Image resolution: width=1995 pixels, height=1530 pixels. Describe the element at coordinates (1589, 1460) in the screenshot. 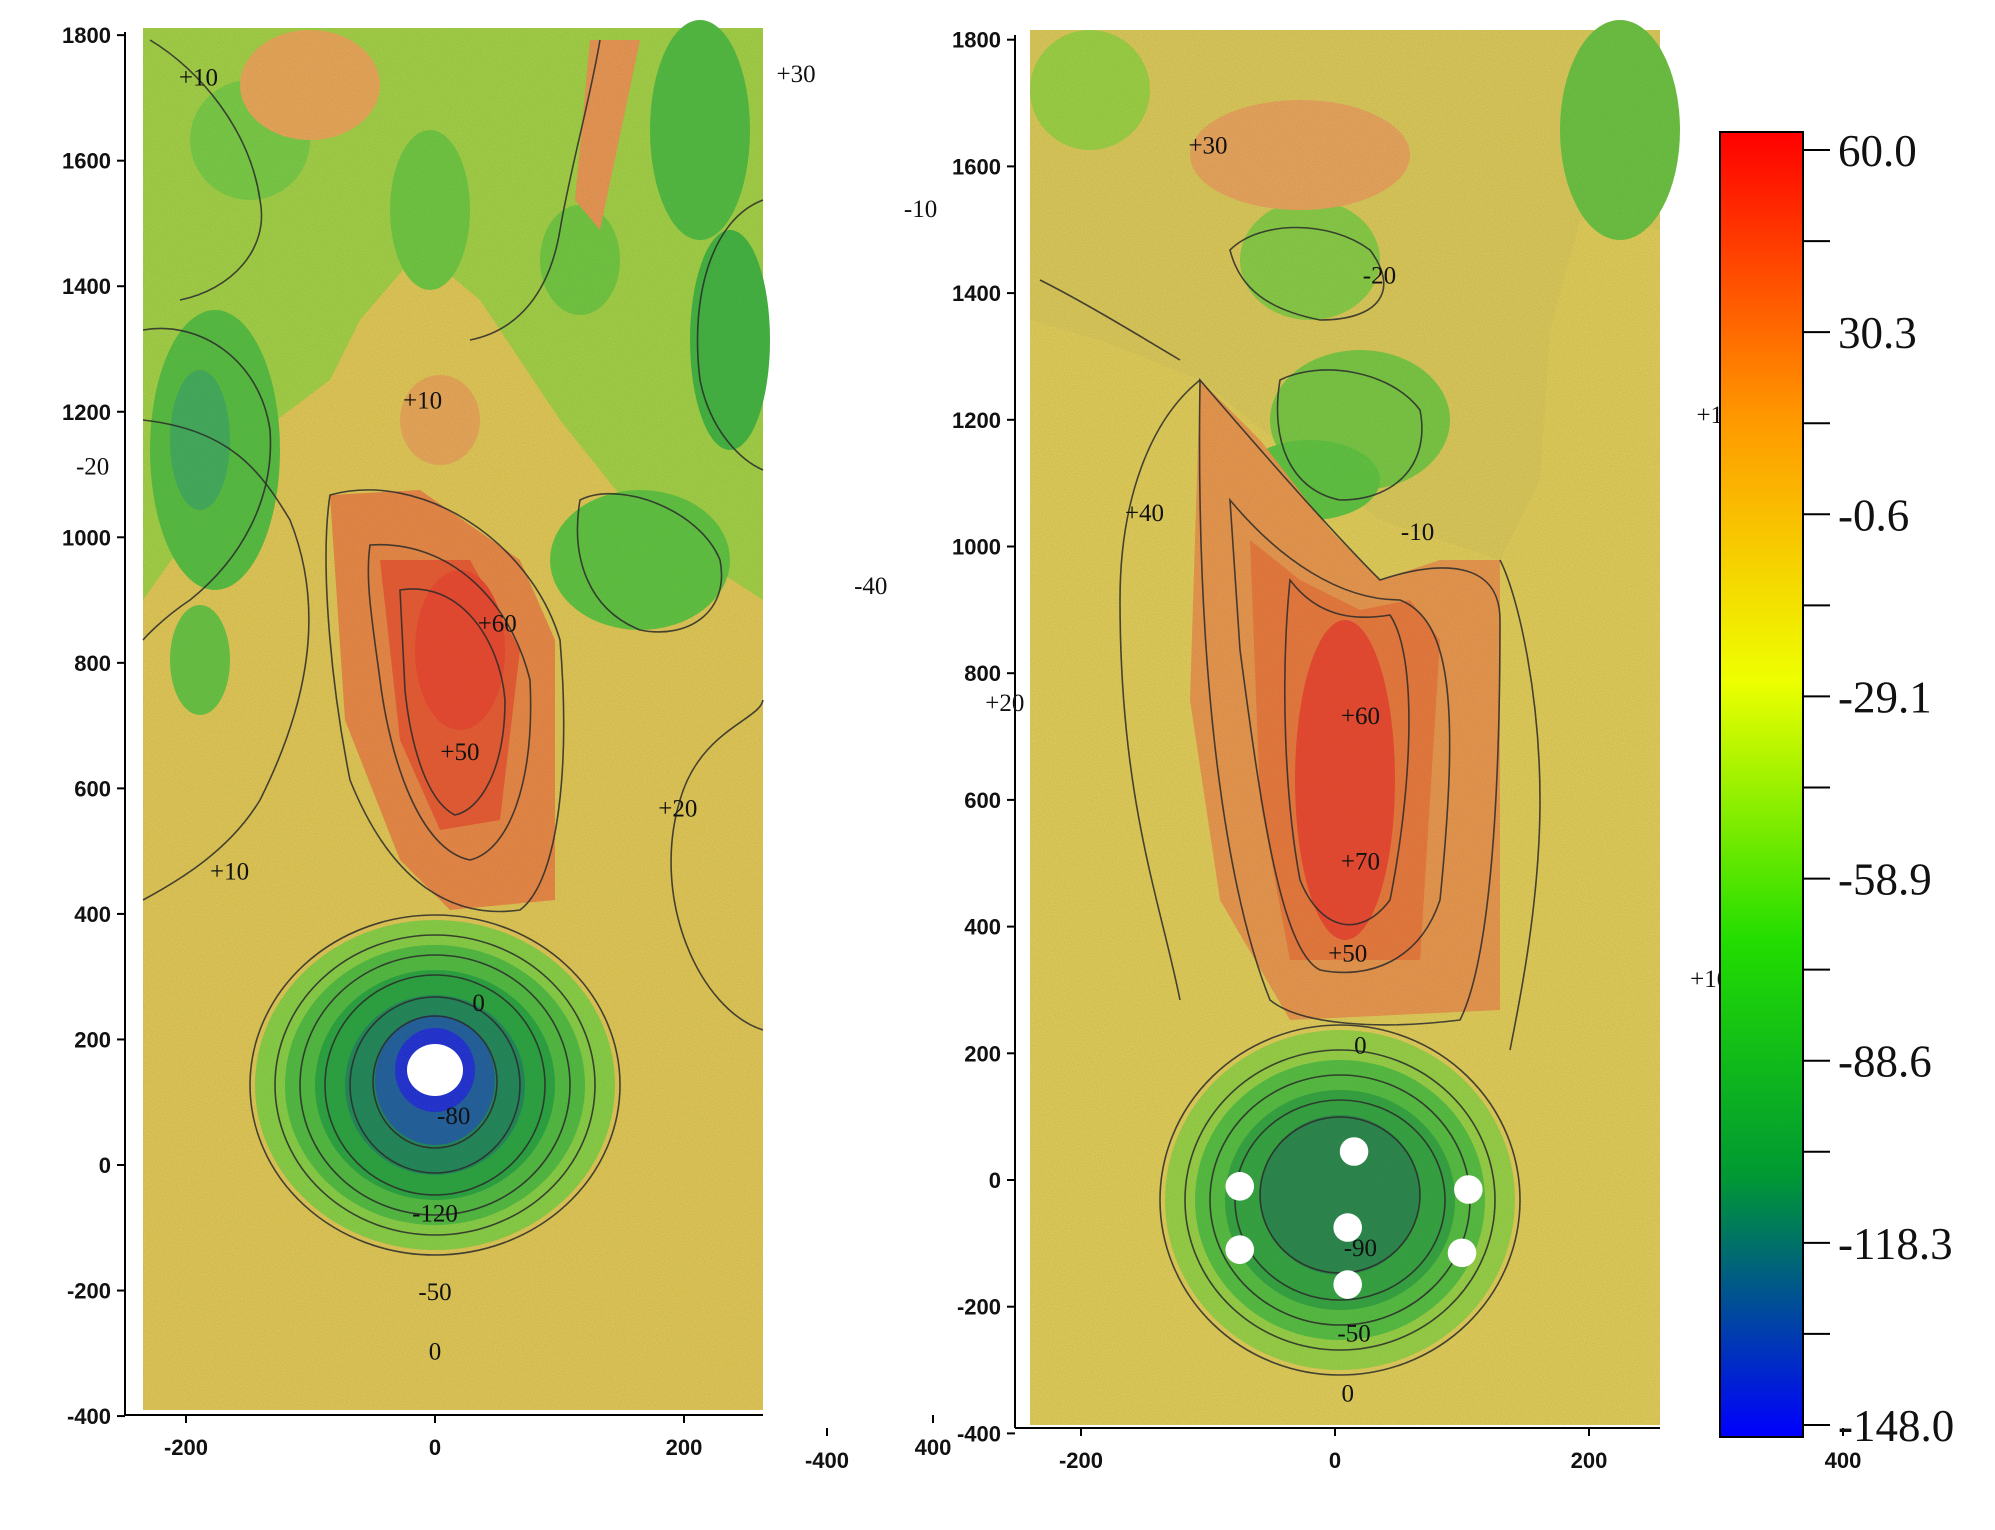

I see `right-x-tick-label: 200` at that location.